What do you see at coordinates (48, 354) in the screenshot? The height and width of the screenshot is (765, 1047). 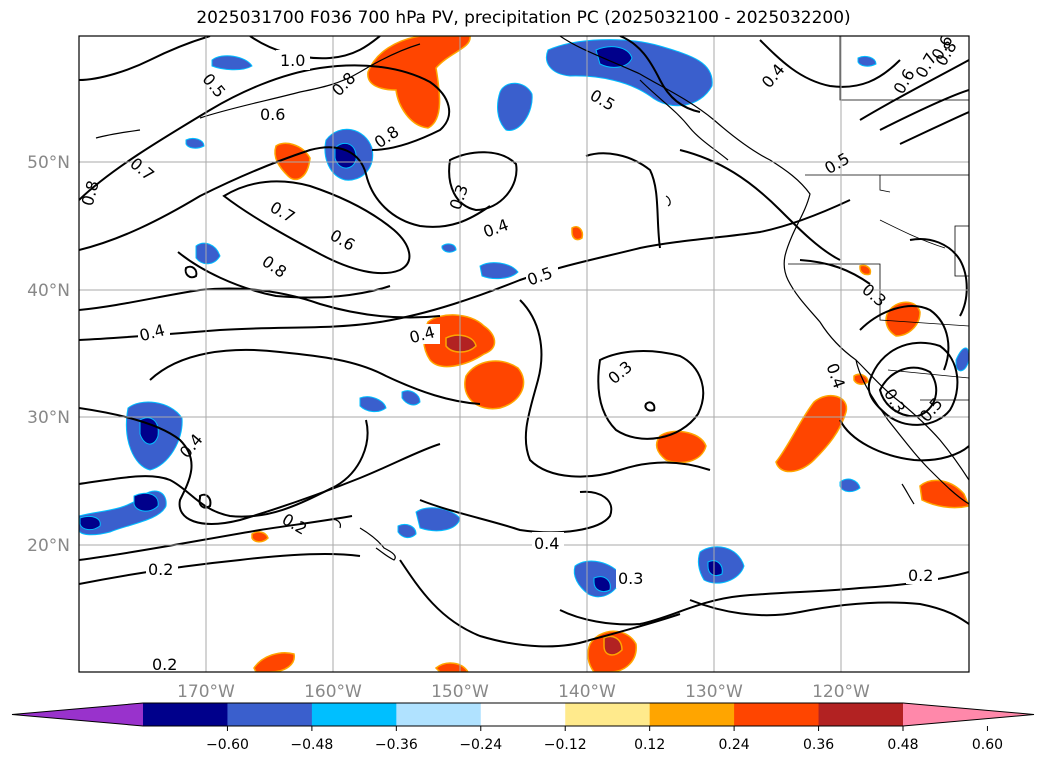 I see `latitude-labels: 50°N 40°N 30°N 20°N` at bounding box center [48, 354].